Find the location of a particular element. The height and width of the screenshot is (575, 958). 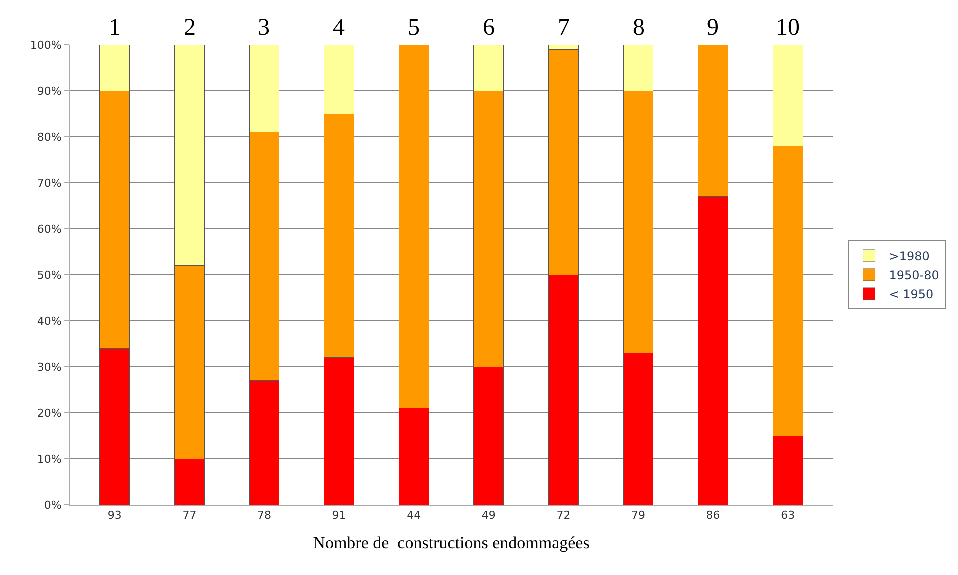

annotation: 5 is located at coordinates (414, 28).